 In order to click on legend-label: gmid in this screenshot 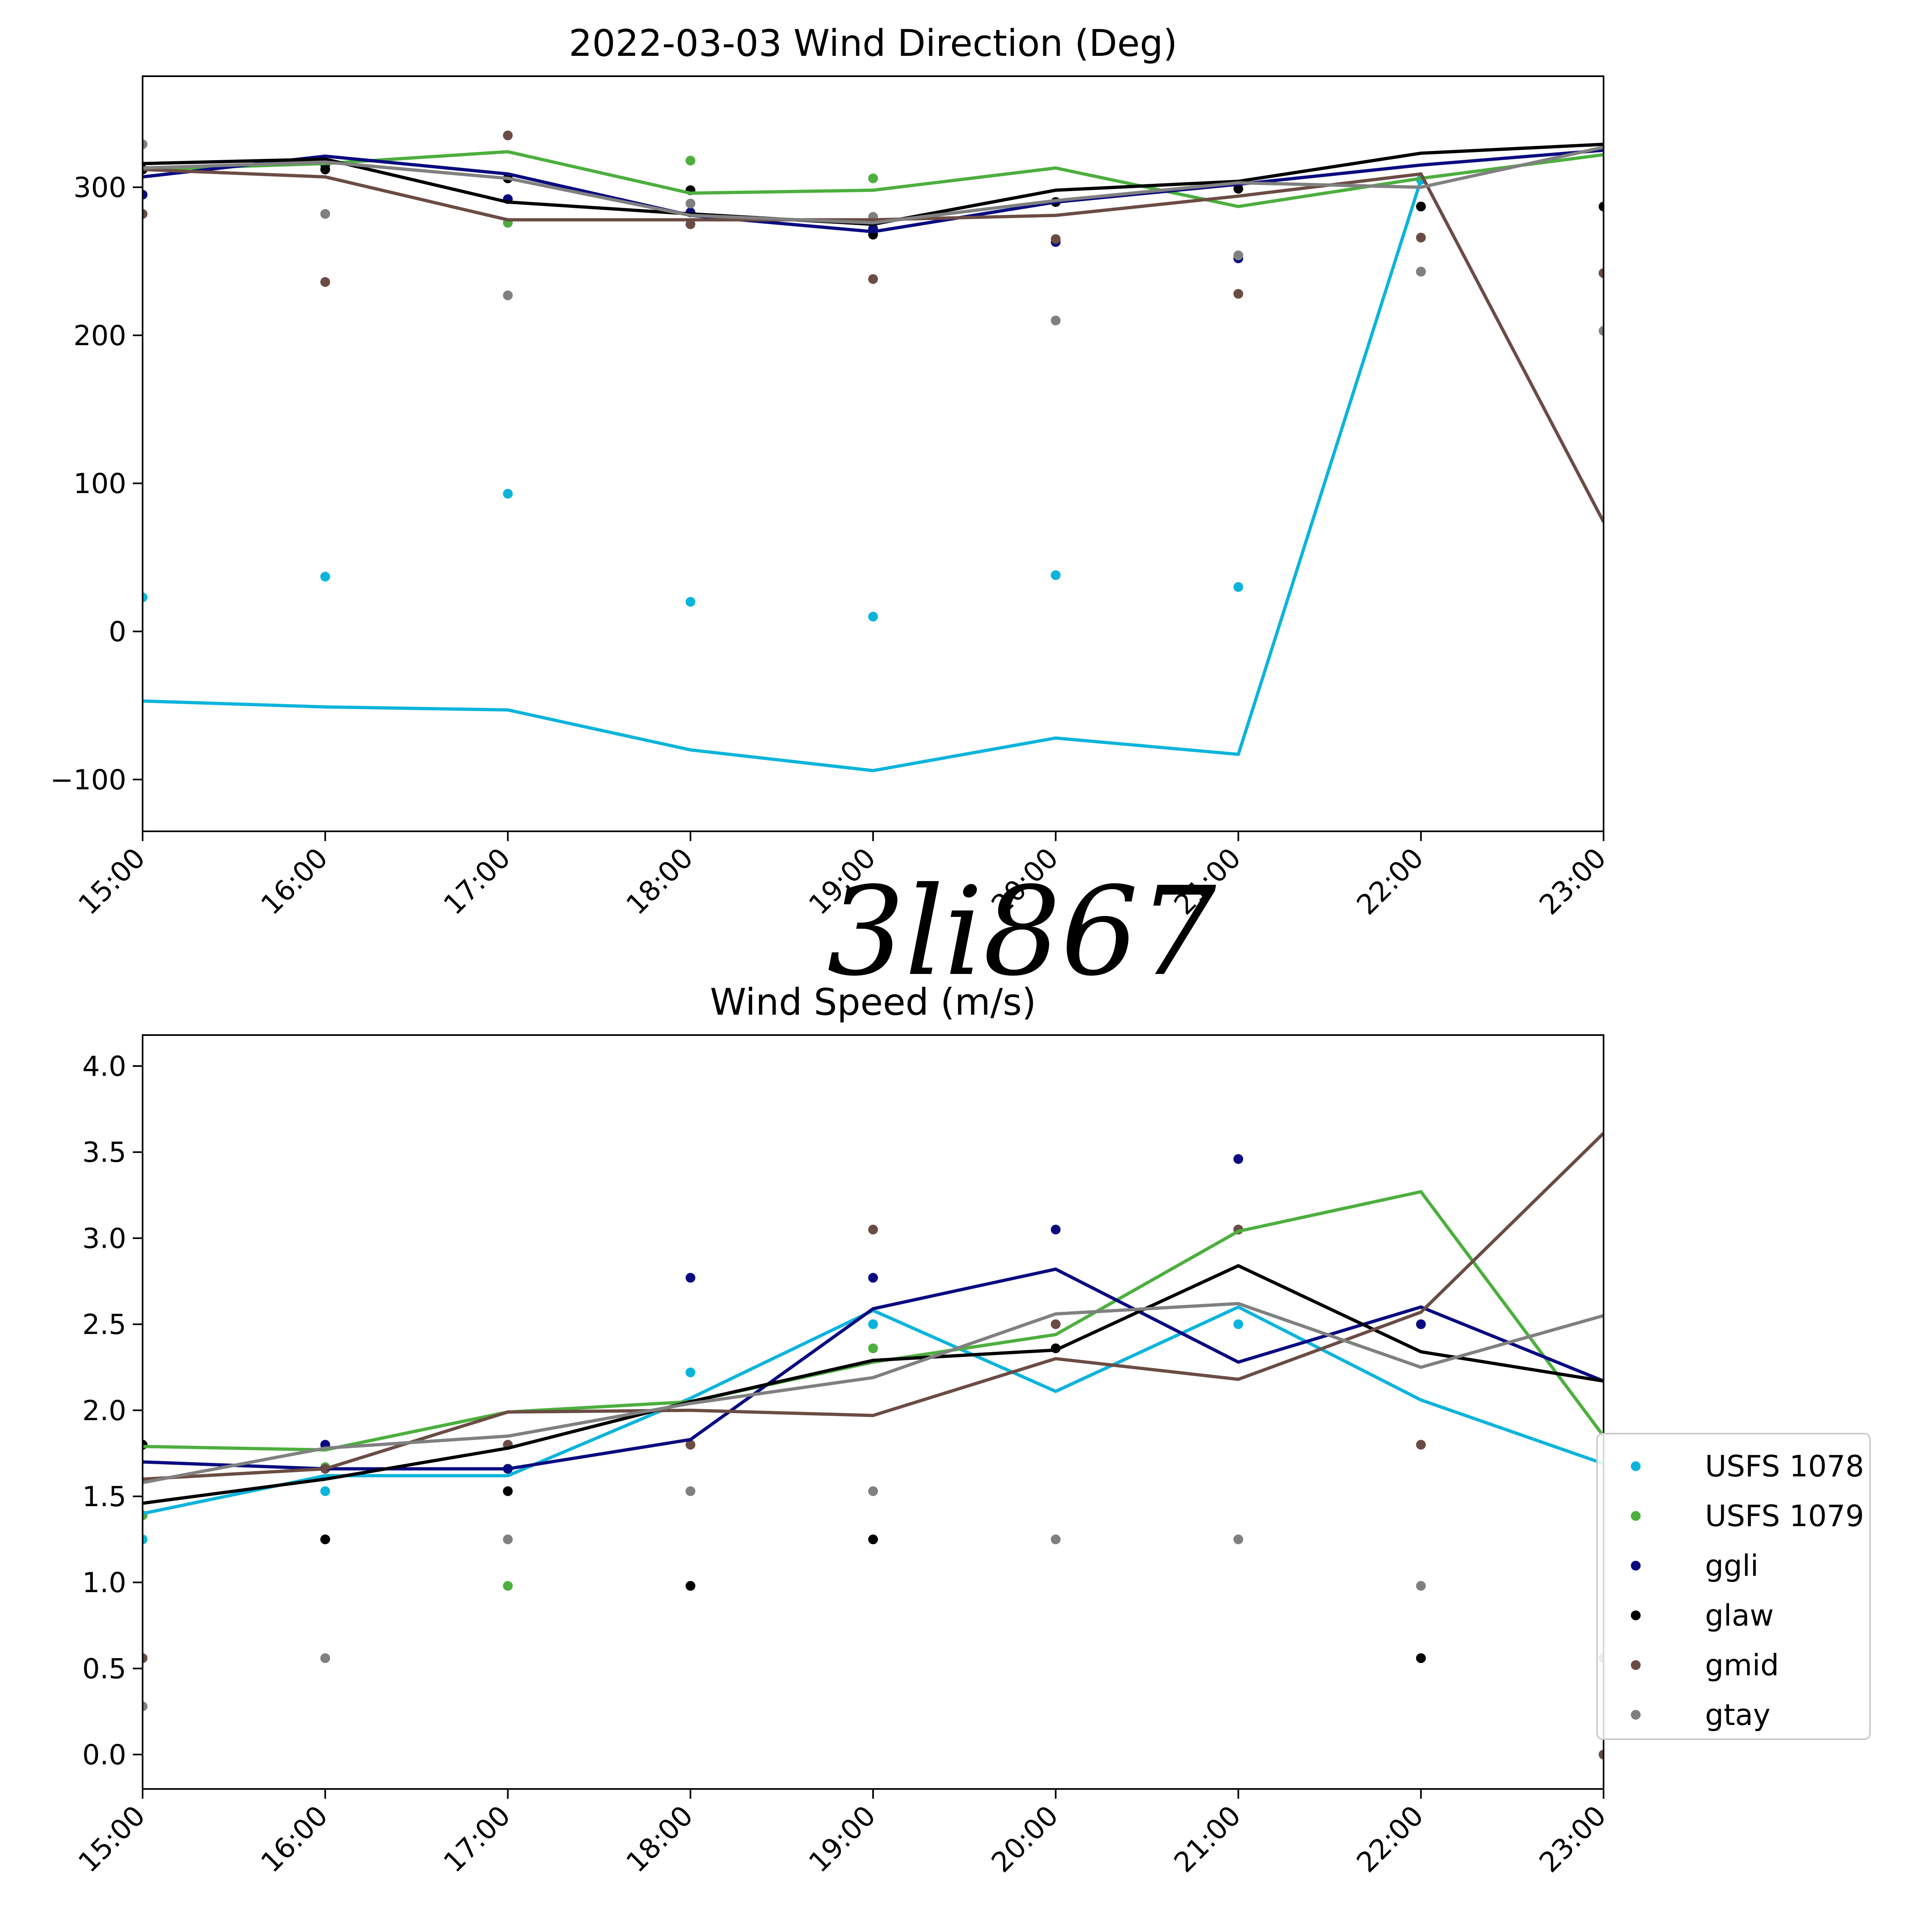, I will do `click(1742, 1665)`.